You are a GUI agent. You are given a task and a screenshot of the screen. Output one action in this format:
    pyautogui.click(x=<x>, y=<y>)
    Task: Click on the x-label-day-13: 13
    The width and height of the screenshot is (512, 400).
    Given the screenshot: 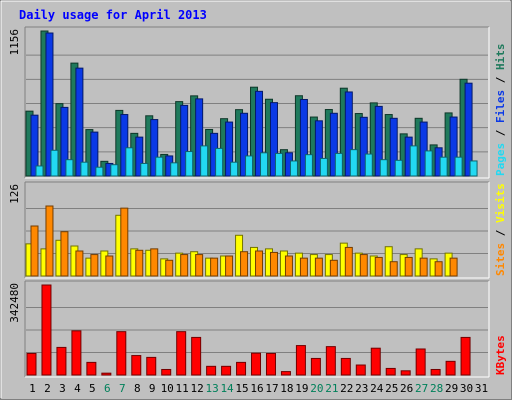 What is the action you would take?
    pyautogui.click(x=211, y=388)
    